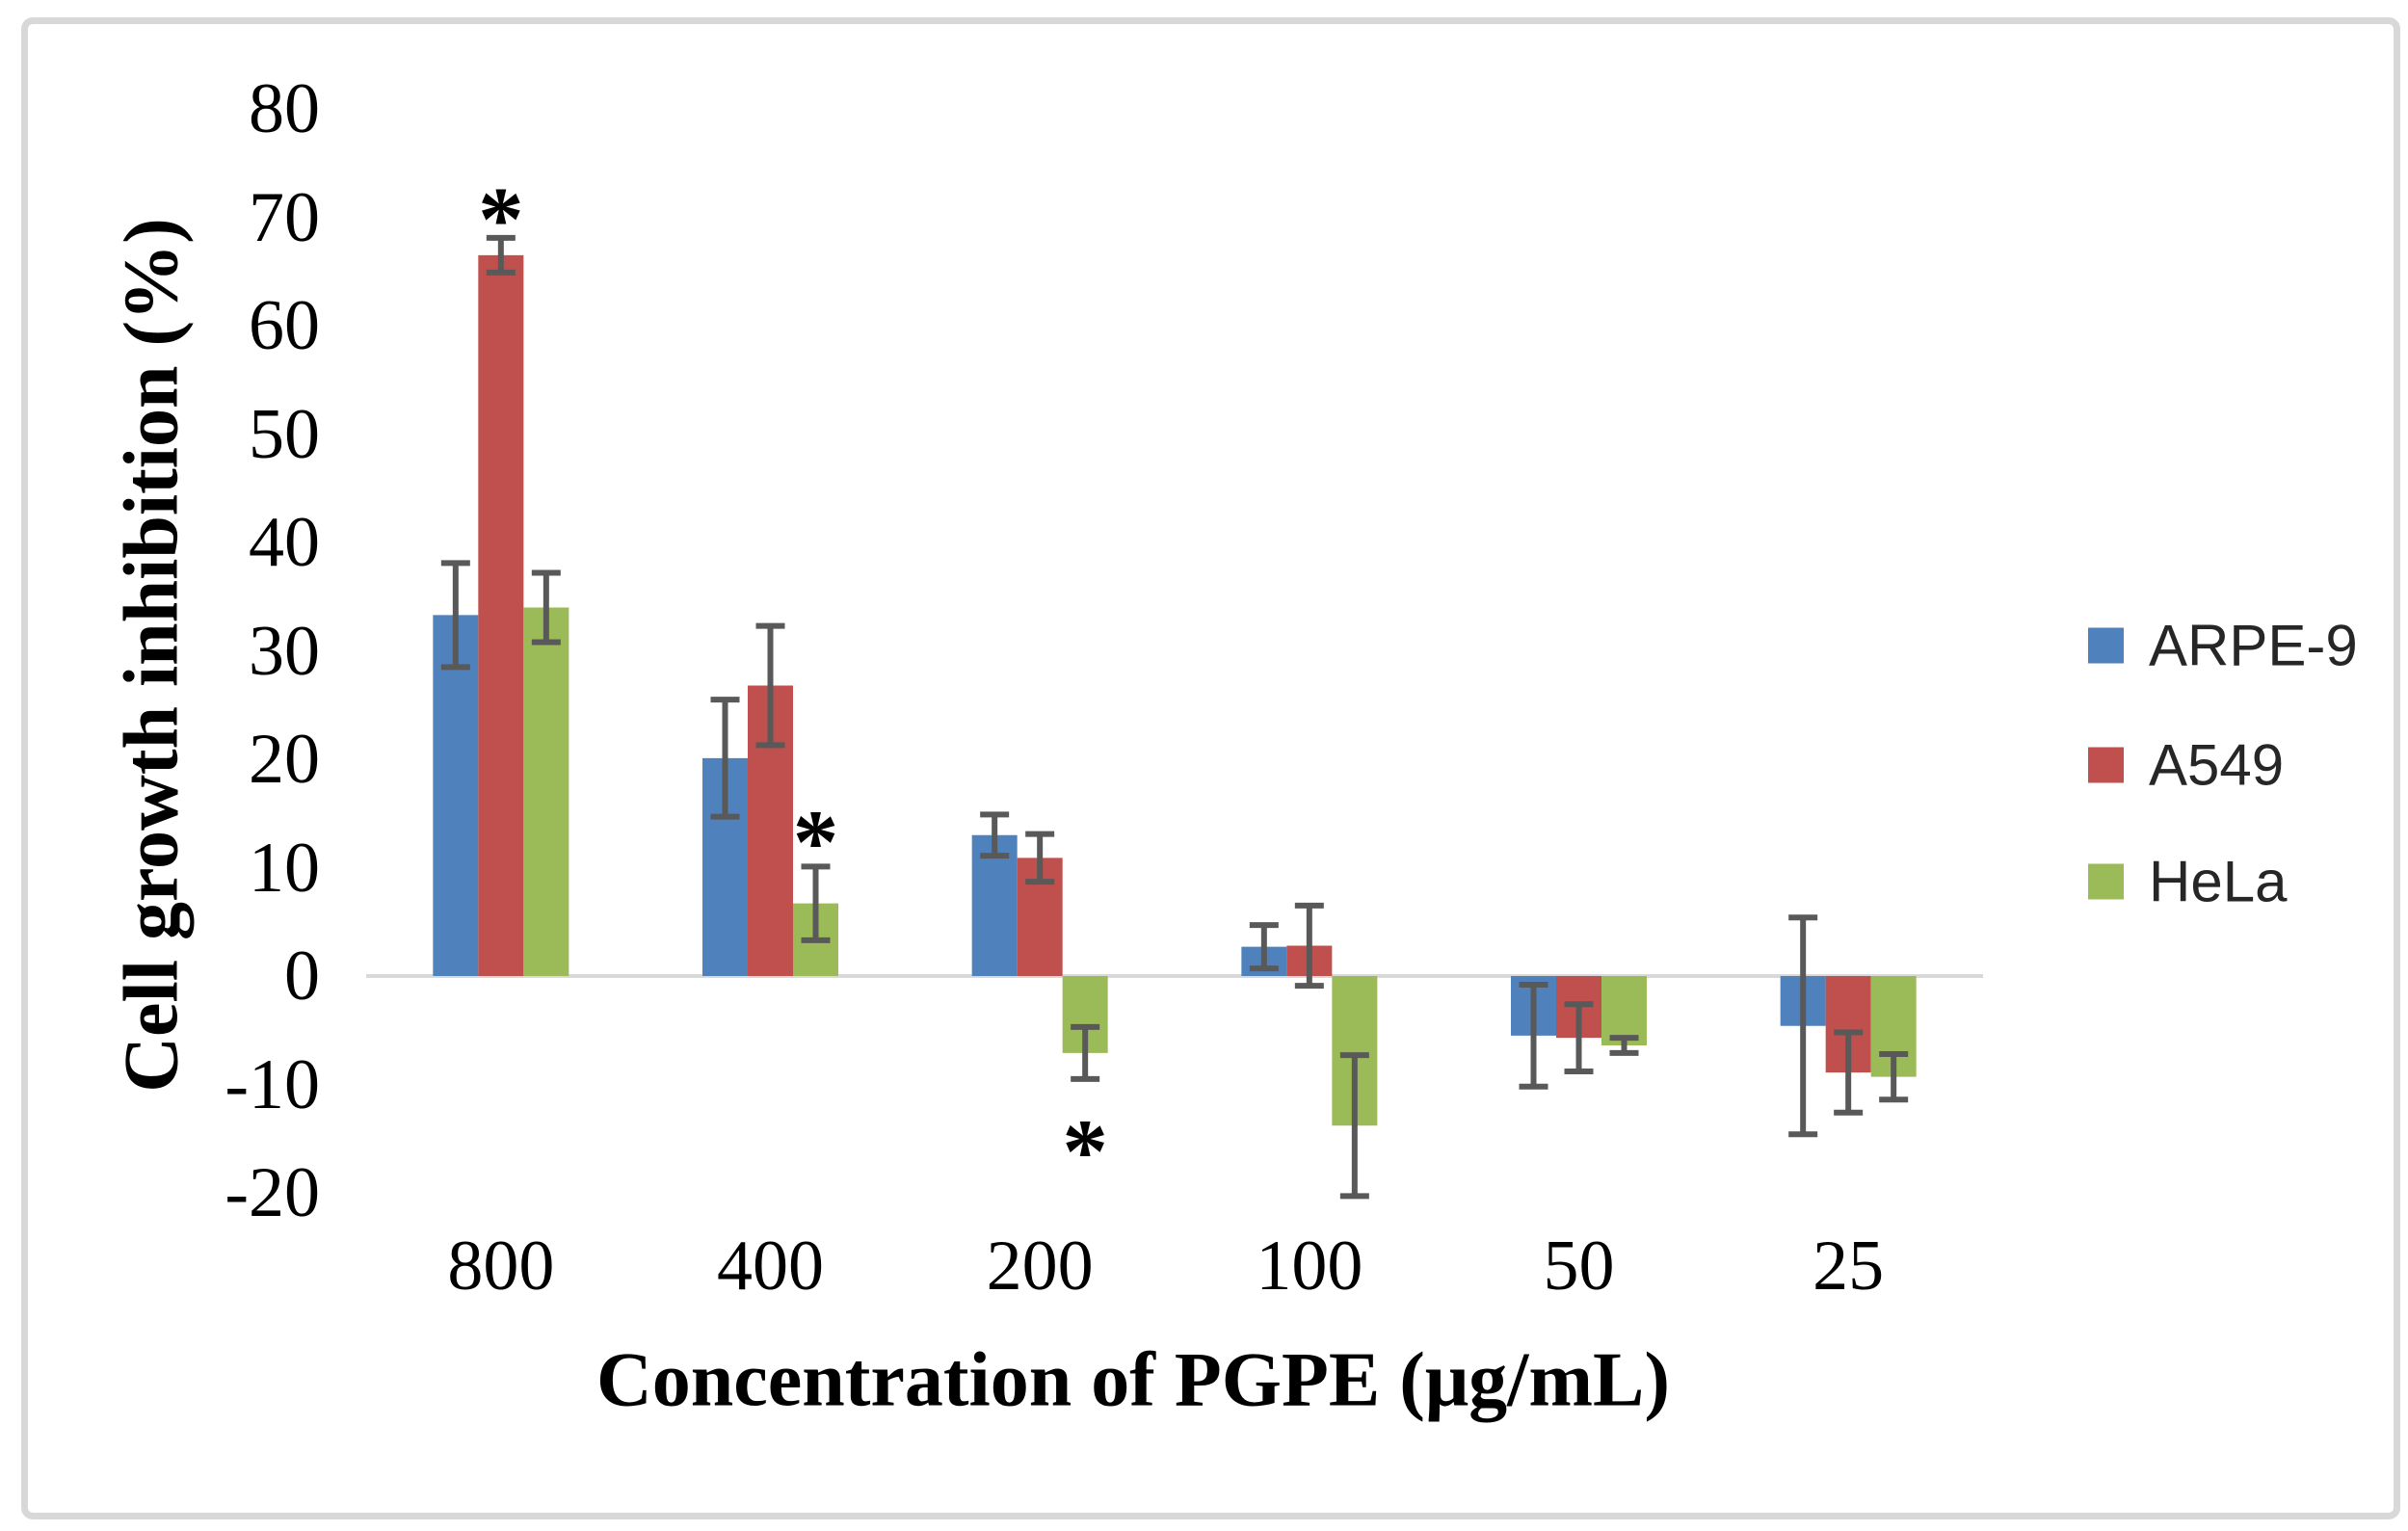 The width and height of the screenshot is (2408, 1531). I want to click on legend-swatch-a549-icon, so click(2106, 765).